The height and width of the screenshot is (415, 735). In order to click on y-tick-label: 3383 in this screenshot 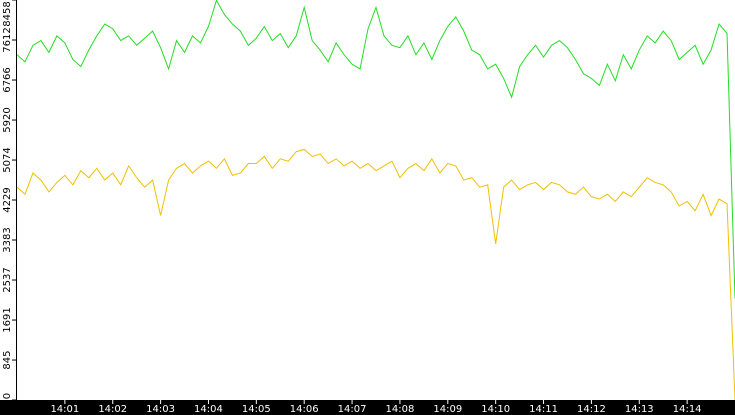, I will do `click(7, 239)`.